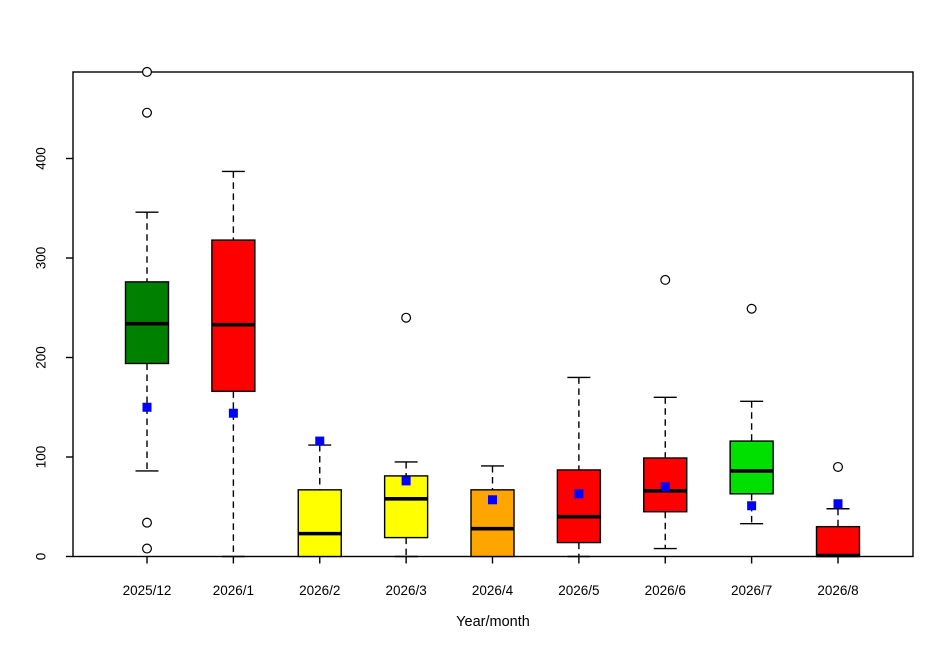 This screenshot has height=650, width=950. Describe the element at coordinates (578, 590) in the screenshot. I see `x-axis-tick-label: 2026/5` at that location.